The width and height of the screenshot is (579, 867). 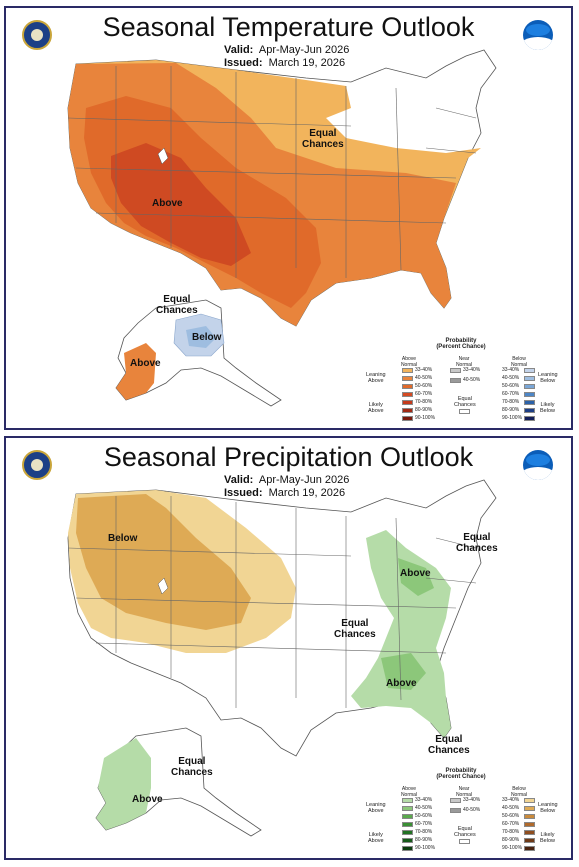 I want to click on temperature-valid: Valid: Apr-May-Jun 2026, so click(x=287, y=50).